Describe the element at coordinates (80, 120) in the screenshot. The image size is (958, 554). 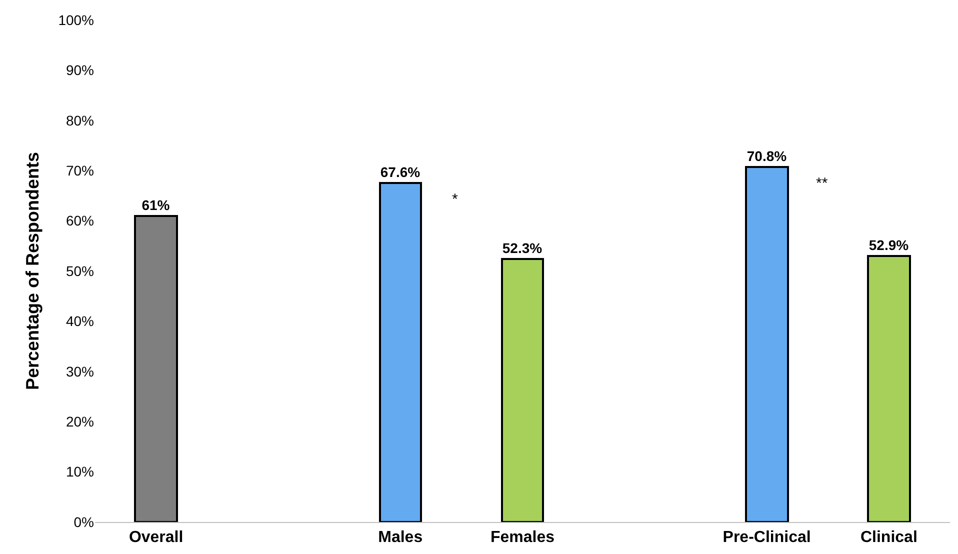
I see `y-tick-label: 80%` at that location.